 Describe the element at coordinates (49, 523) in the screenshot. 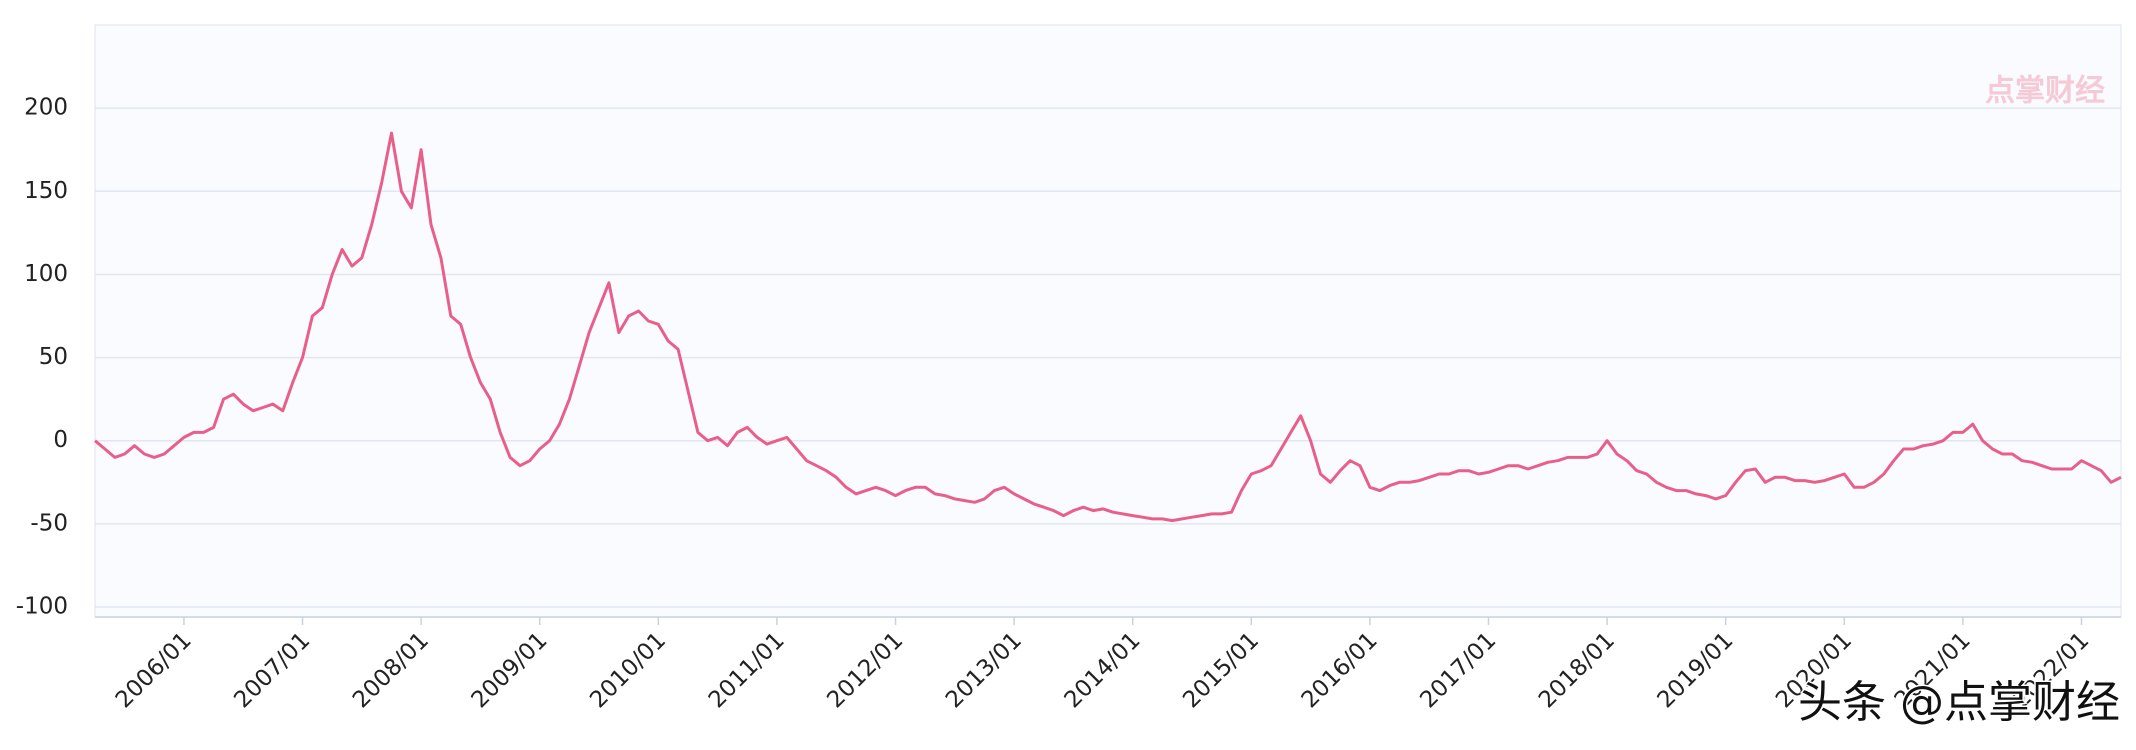

I see `y-tick-label: -50` at that location.